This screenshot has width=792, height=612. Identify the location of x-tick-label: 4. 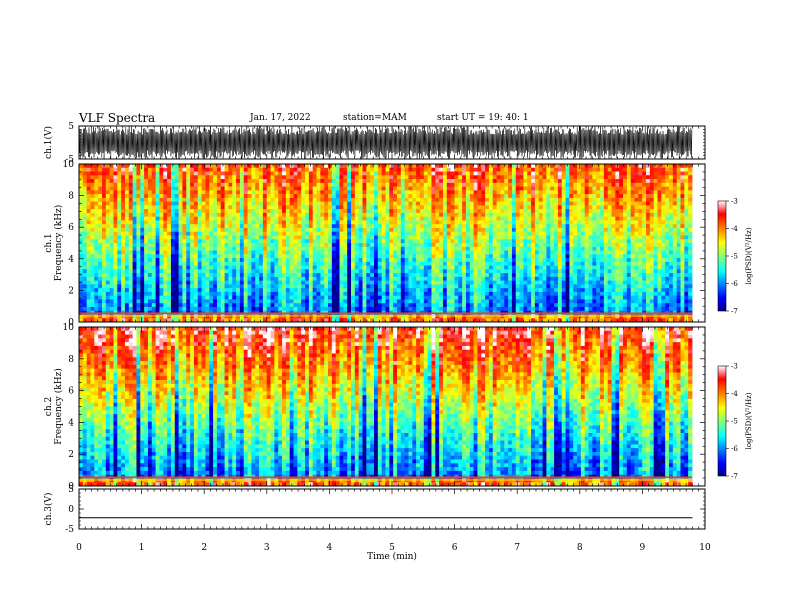
(330, 548).